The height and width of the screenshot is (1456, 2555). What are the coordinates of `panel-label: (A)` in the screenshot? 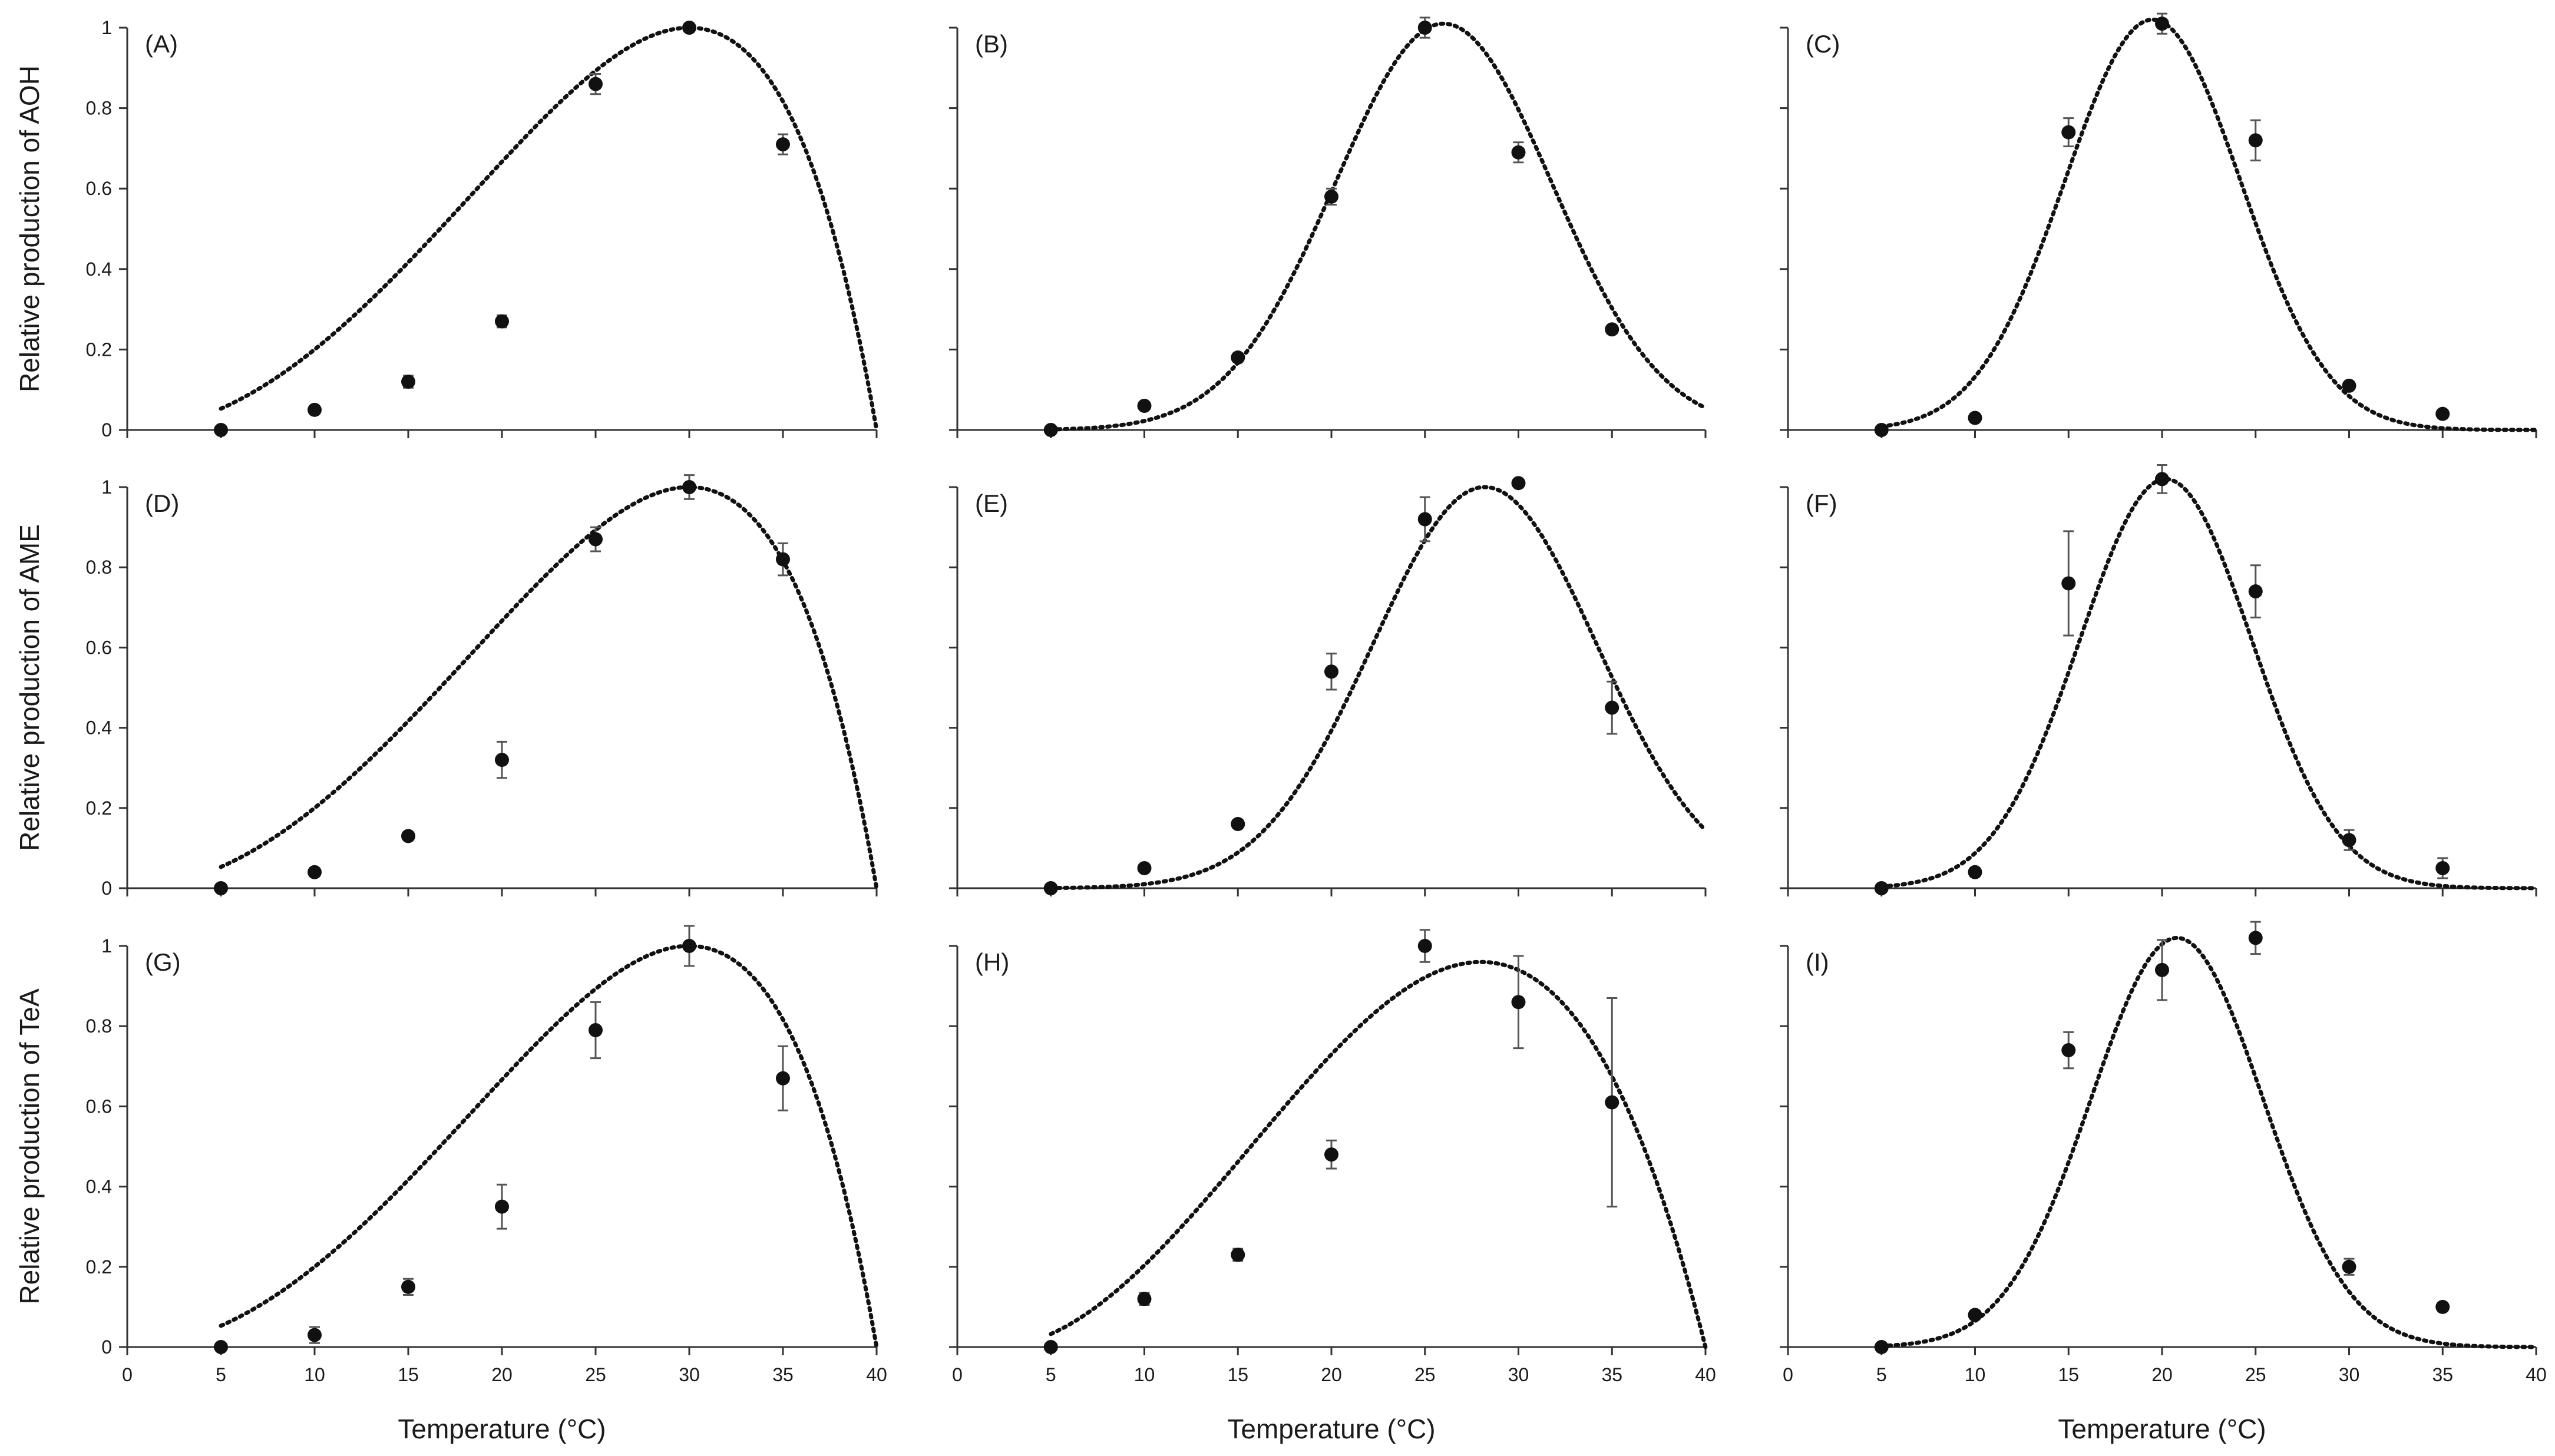 It's located at (161, 44).